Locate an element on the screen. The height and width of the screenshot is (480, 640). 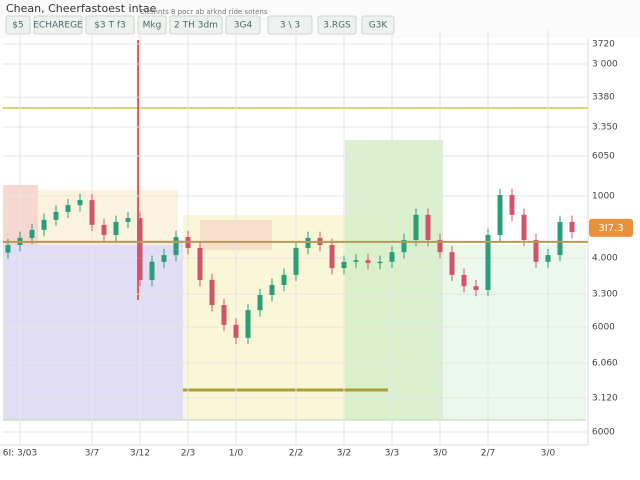
button-label: 3G4 is located at coordinates (243, 26).